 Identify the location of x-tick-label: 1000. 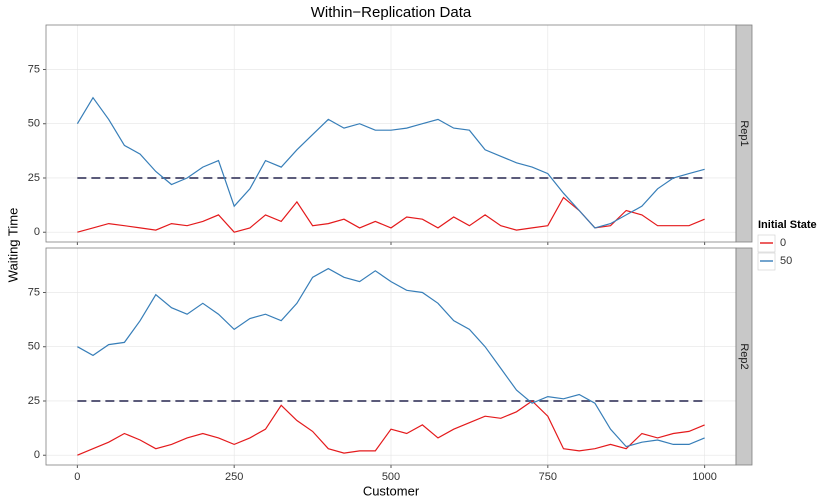
(704, 477).